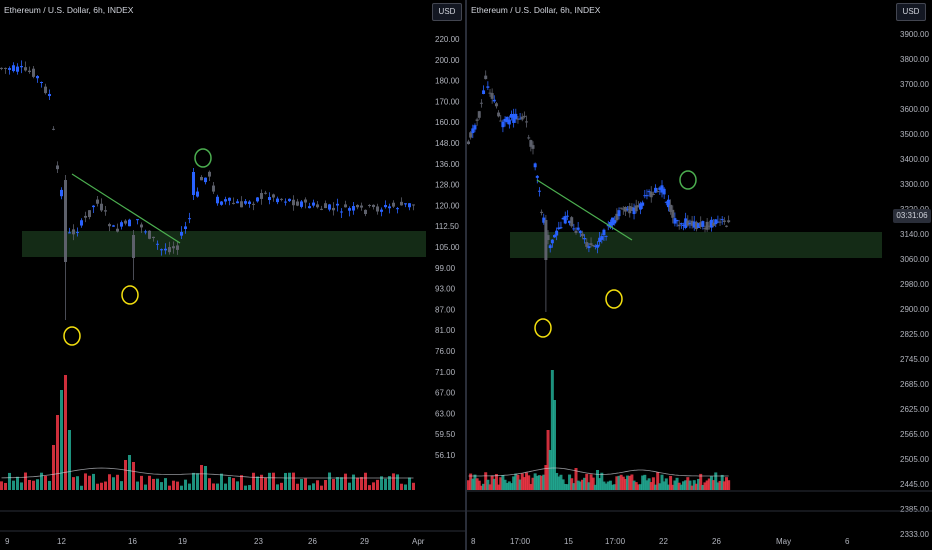  I want to click on price-axis-label: 105.00, so click(447, 247).